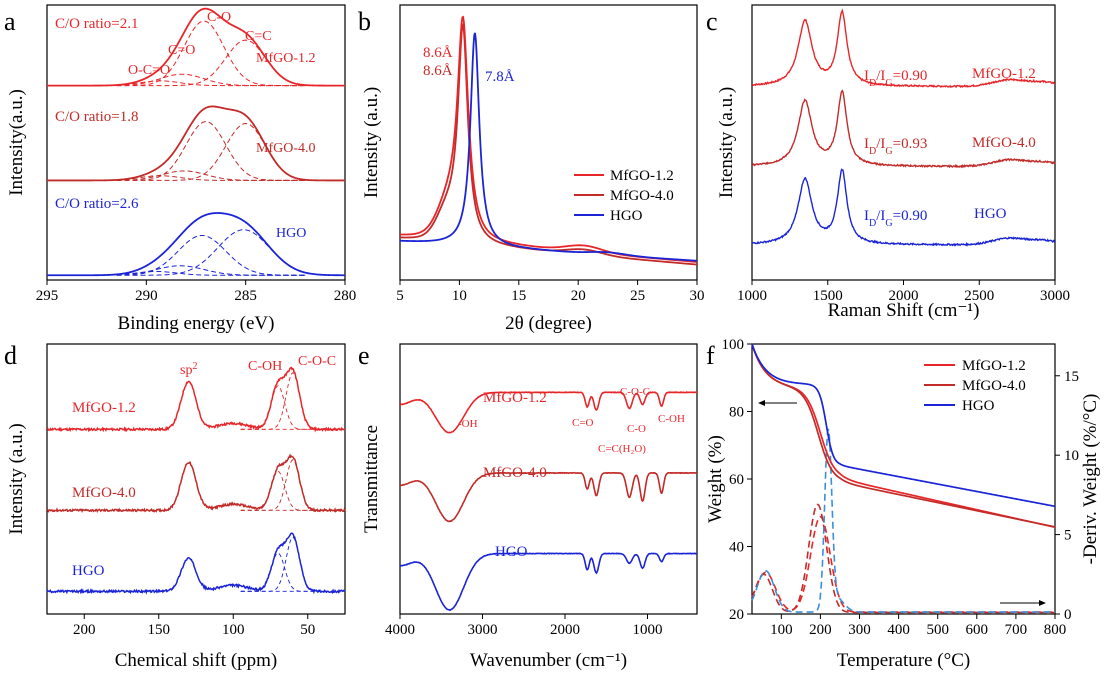 The width and height of the screenshot is (1106, 677). Describe the element at coordinates (710, 355) in the screenshot. I see `panel-letter: f` at that location.